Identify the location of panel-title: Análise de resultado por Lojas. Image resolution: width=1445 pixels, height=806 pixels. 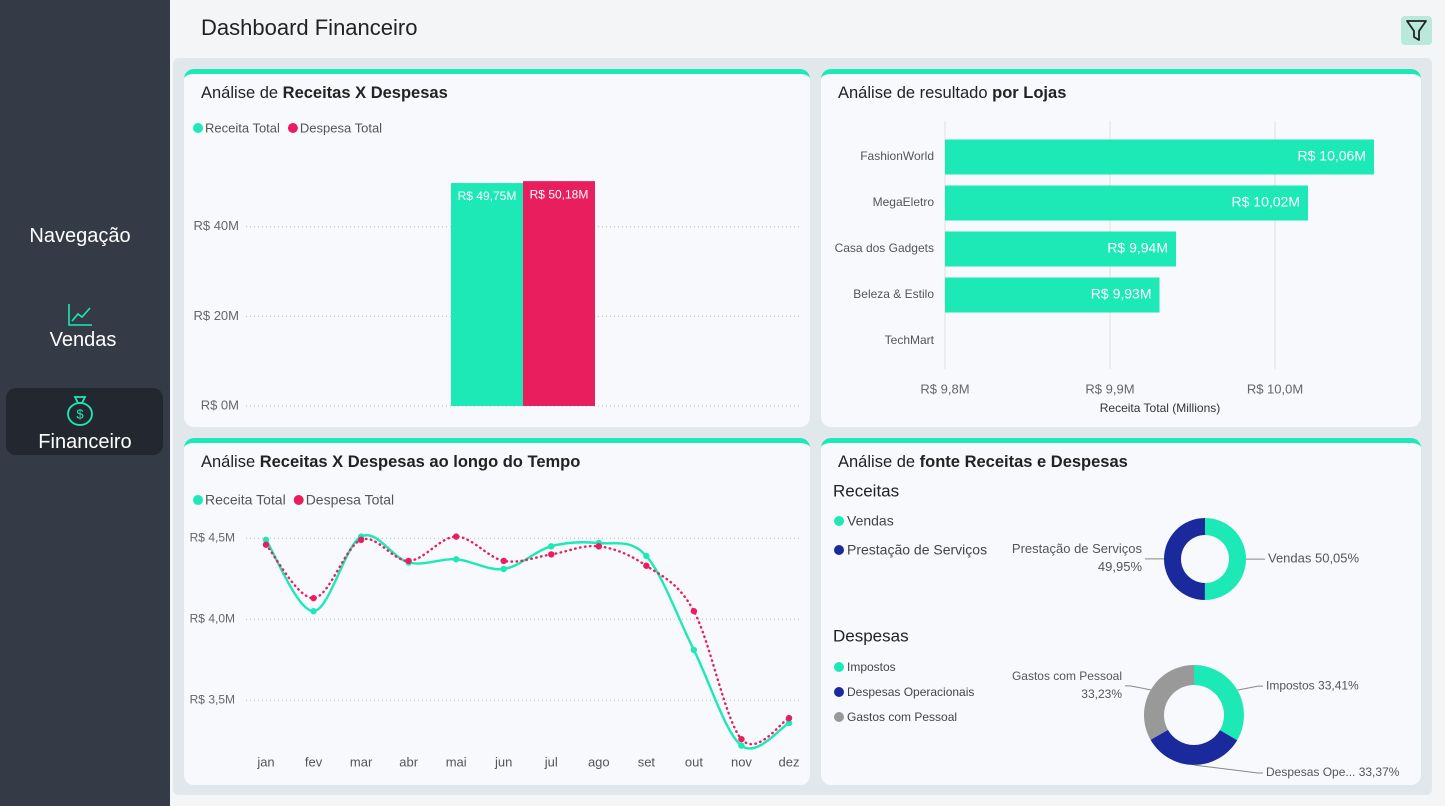
(952, 93).